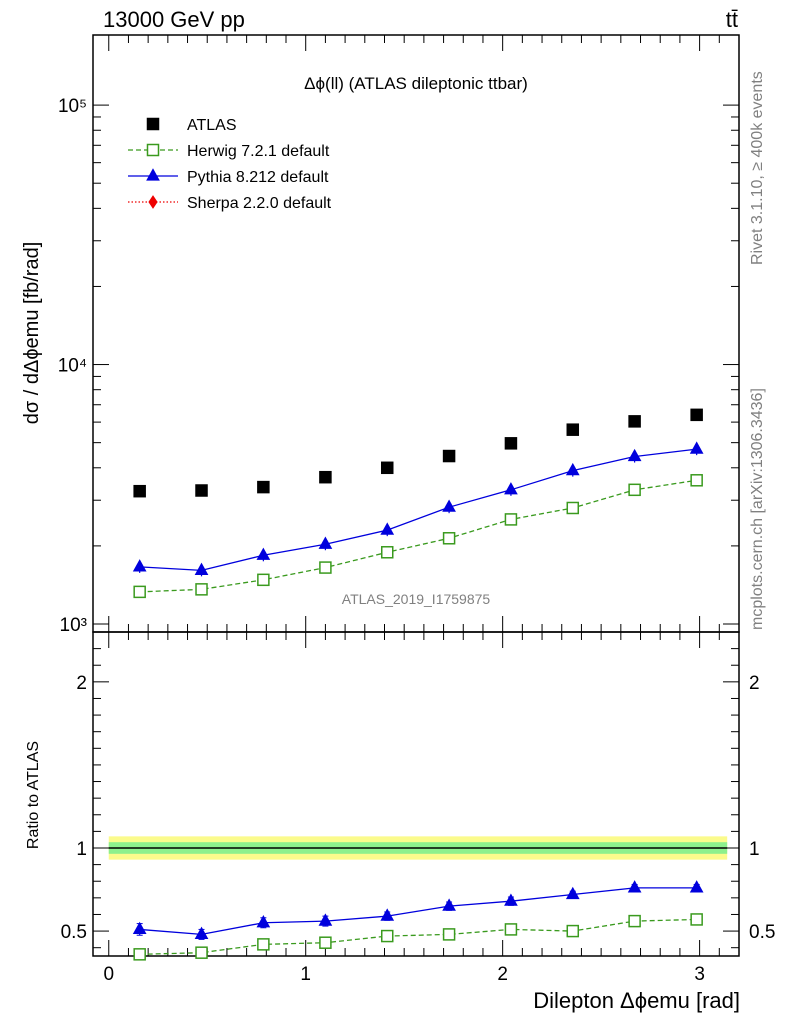  What do you see at coordinates (732, 19) in the screenshot?
I see `header-right: tt̄` at bounding box center [732, 19].